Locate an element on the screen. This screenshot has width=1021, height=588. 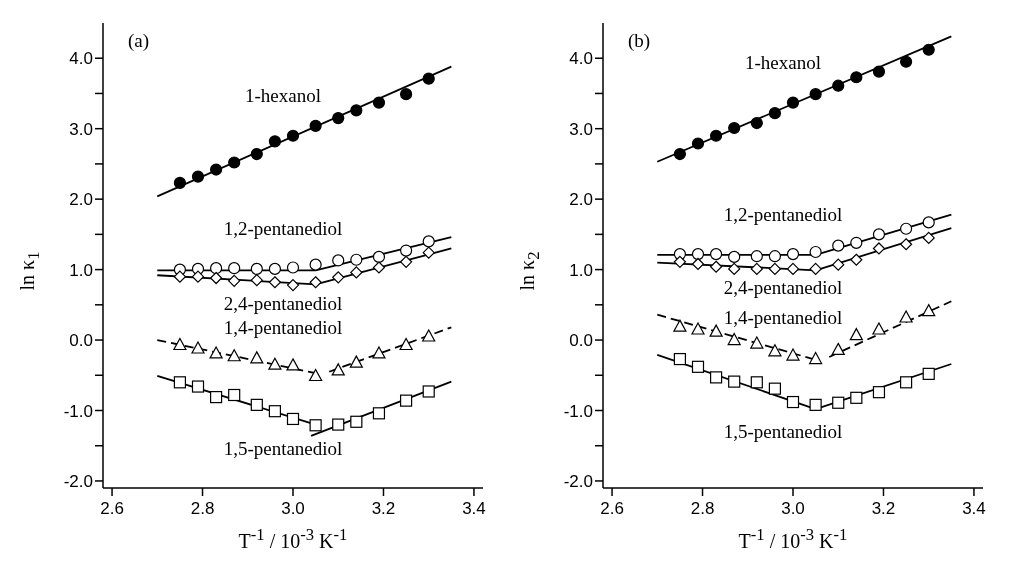
y-tick-label: -2.0 is located at coordinates (578, 481).